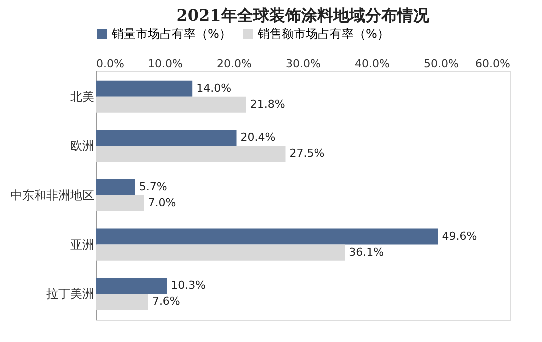  Describe the element at coordinates (52, 195) in the screenshot. I see `y-tick-label: 中东和非洲地区` at that location.